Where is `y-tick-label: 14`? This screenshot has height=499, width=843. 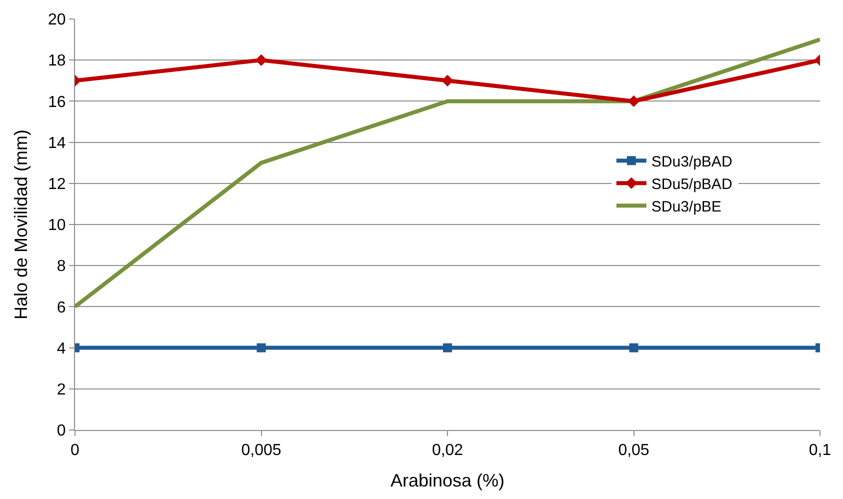
y-tick-label: 14 is located at coordinates (57, 143).